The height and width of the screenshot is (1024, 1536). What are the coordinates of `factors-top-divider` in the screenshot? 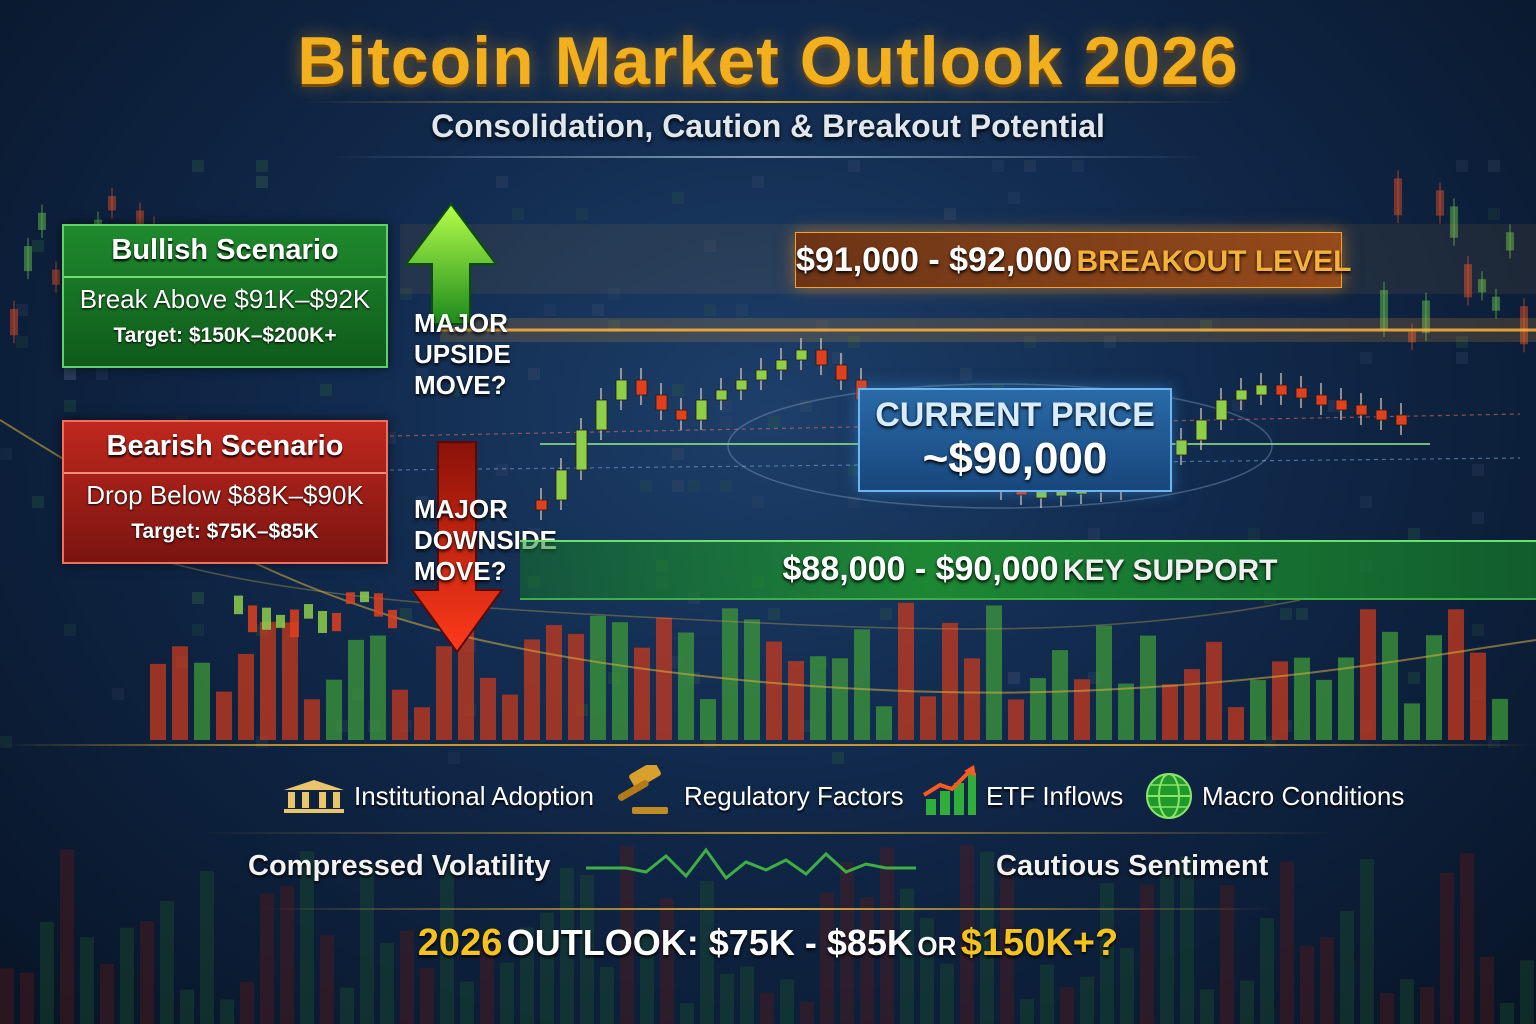 It's located at (768, 745).